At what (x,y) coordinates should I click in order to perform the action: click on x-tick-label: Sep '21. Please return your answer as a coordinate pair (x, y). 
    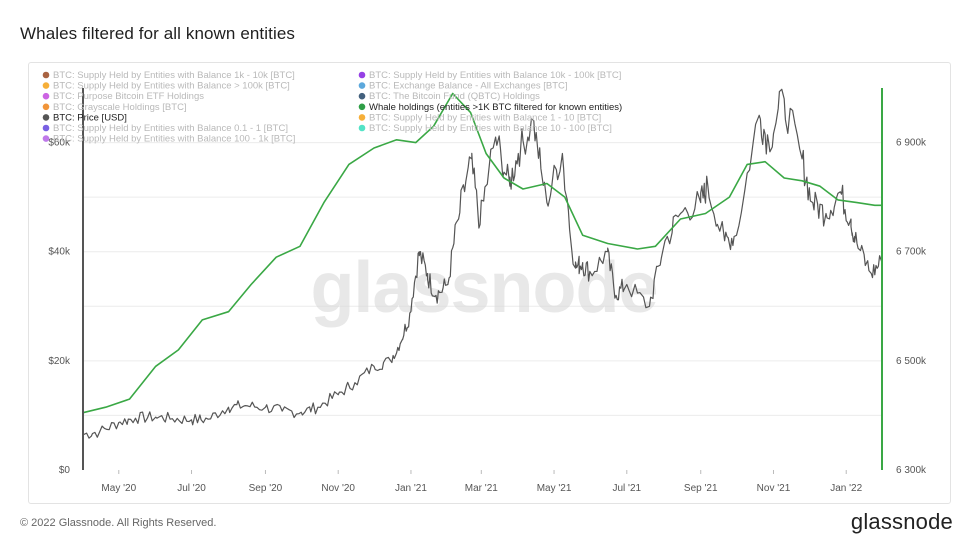
    Looking at the image, I should click on (701, 488).